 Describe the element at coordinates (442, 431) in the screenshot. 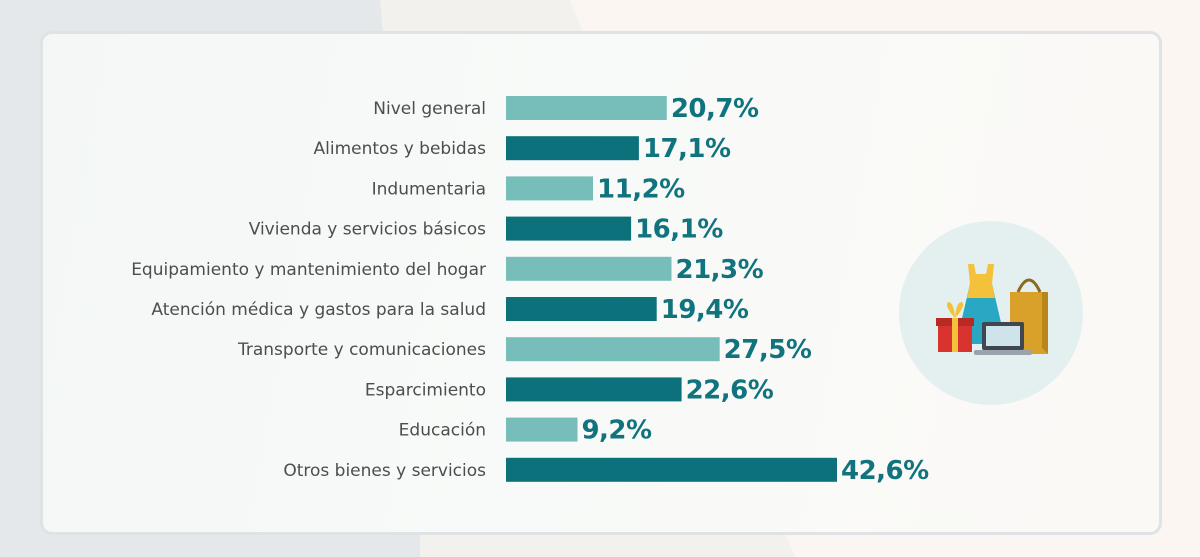

I see `category-label: Educación` at that location.